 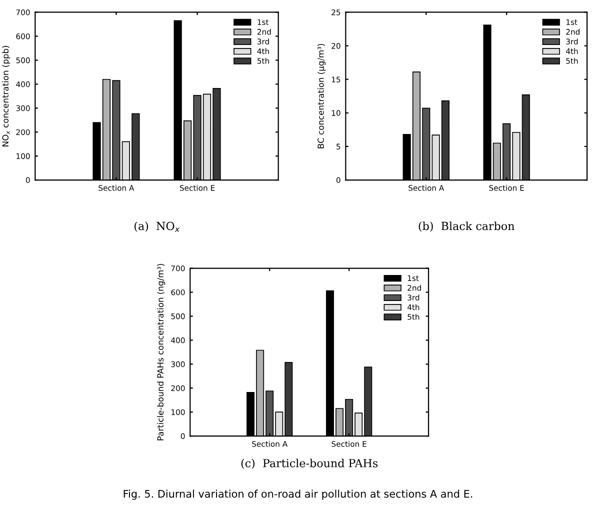 What do you see at coordinates (157, 227) in the screenshot?
I see `text: (a) NO$_{x}$` at bounding box center [157, 227].